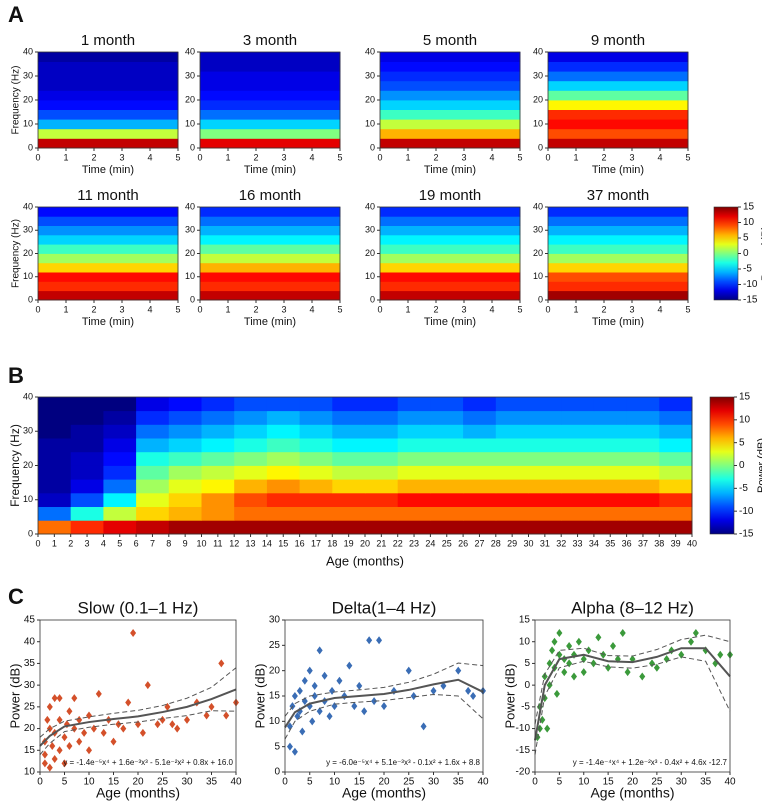 The width and height of the screenshot is (762, 802). Describe the element at coordinates (108, 322) in the screenshot. I see `x-axis-label: Time (min)` at that location.